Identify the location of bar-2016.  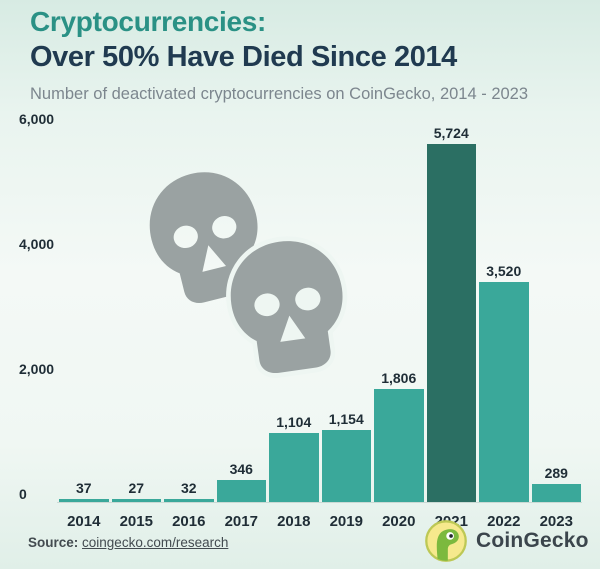
(189, 500).